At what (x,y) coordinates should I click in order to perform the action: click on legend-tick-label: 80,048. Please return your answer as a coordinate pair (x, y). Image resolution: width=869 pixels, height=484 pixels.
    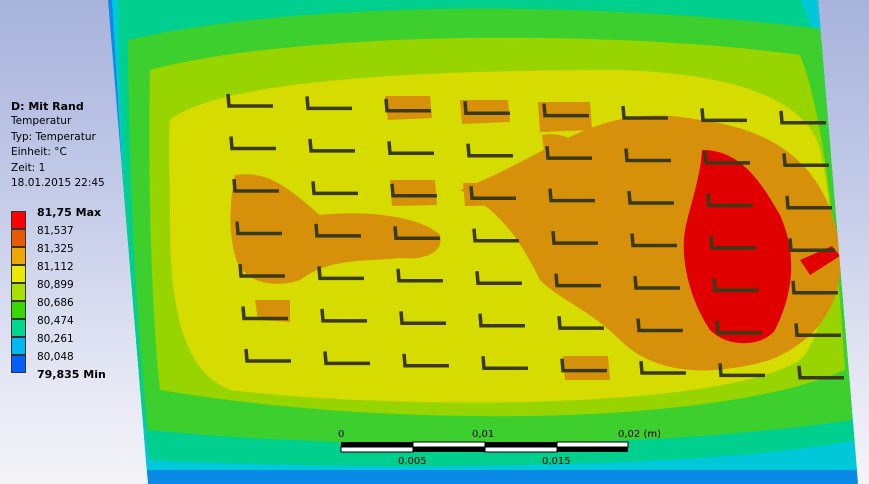
    Looking at the image, I should click on (55, 357).